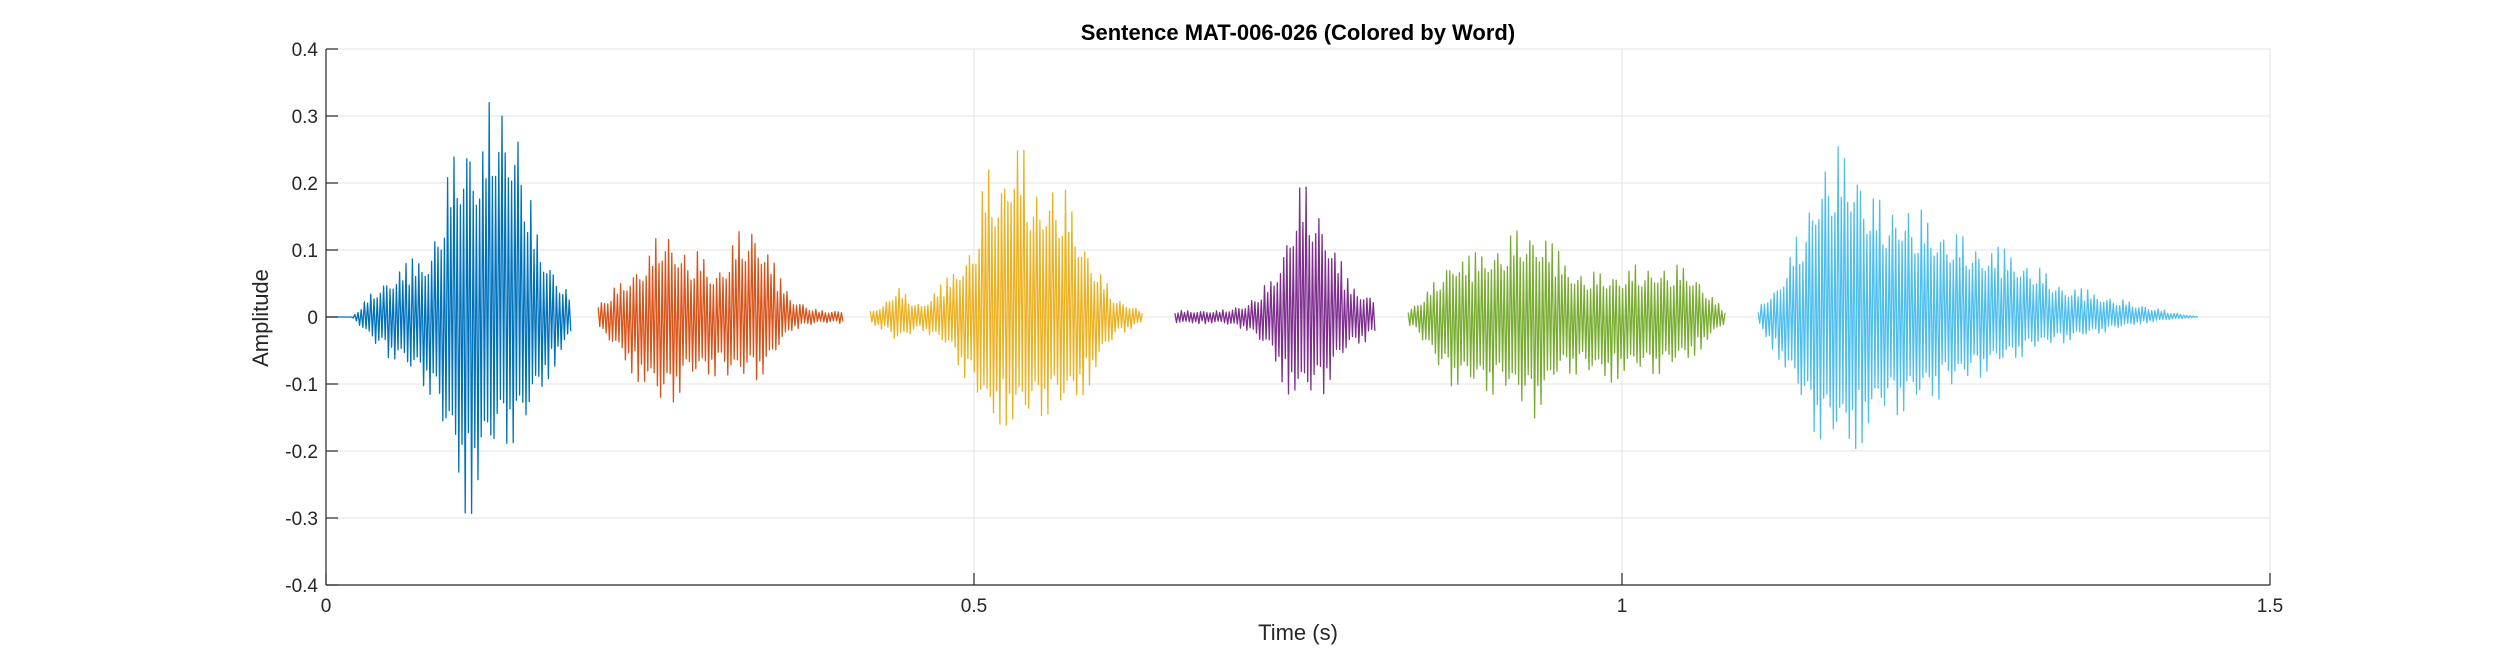 The image size is (2500, 657). What do you see at coordinates (1298, 632) in the screenshot?
I see `x-axis-label: Time (s)` at bounding box center [1298, 632].